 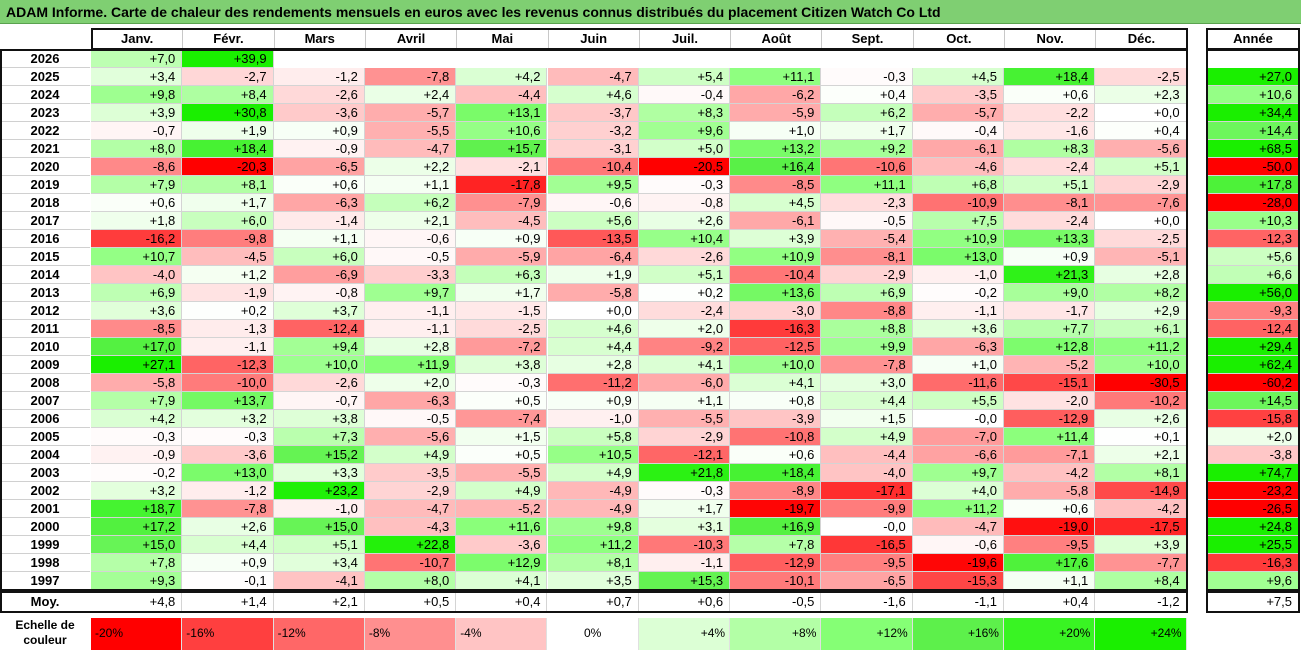 What do you see at coordinates (228, 311) in the screenshot?
I see `heatmap-cell: +0,2` at bounding box center [228, 311].